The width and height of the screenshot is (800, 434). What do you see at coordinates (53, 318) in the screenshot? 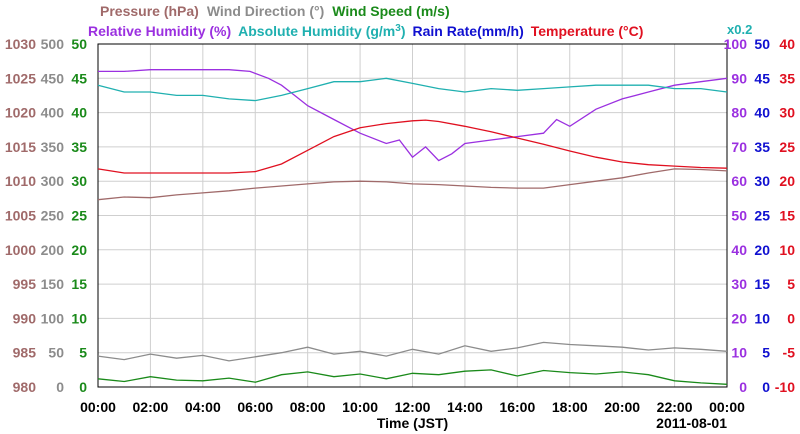
I see `wind_direction-tick-label: 100` at bounding box center [53, 318].